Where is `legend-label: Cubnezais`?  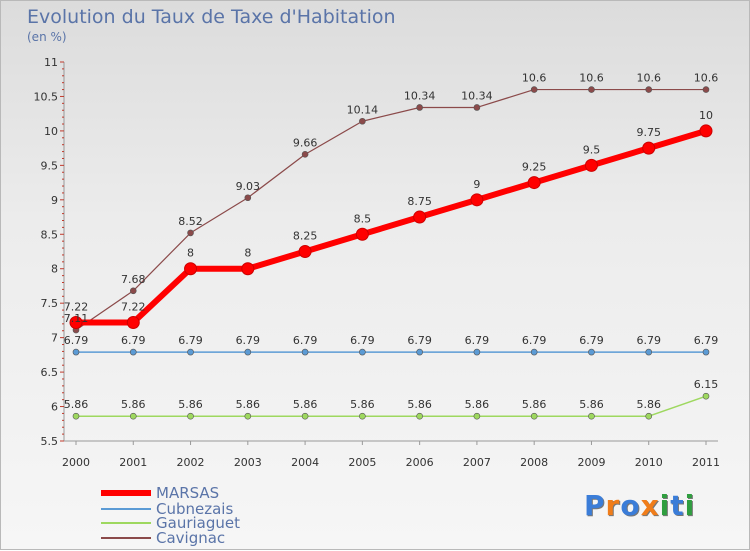
legend-label: Cubnezais is located at coordinates (194, 509).